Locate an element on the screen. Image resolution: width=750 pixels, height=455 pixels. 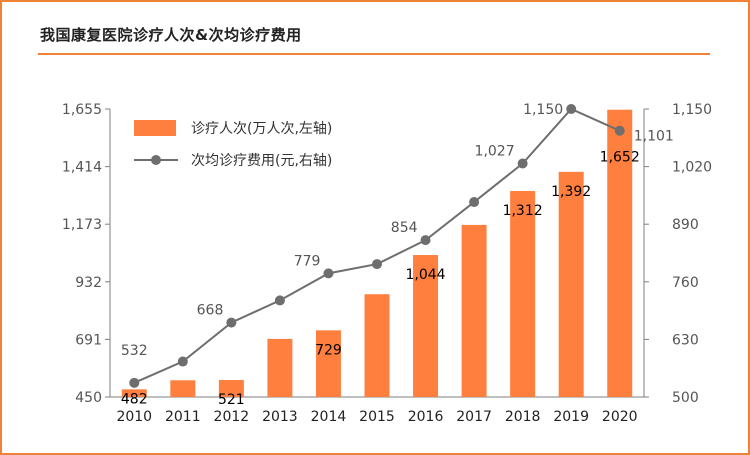
x-tick-label: 2019 is located at coordinates (571, 417).